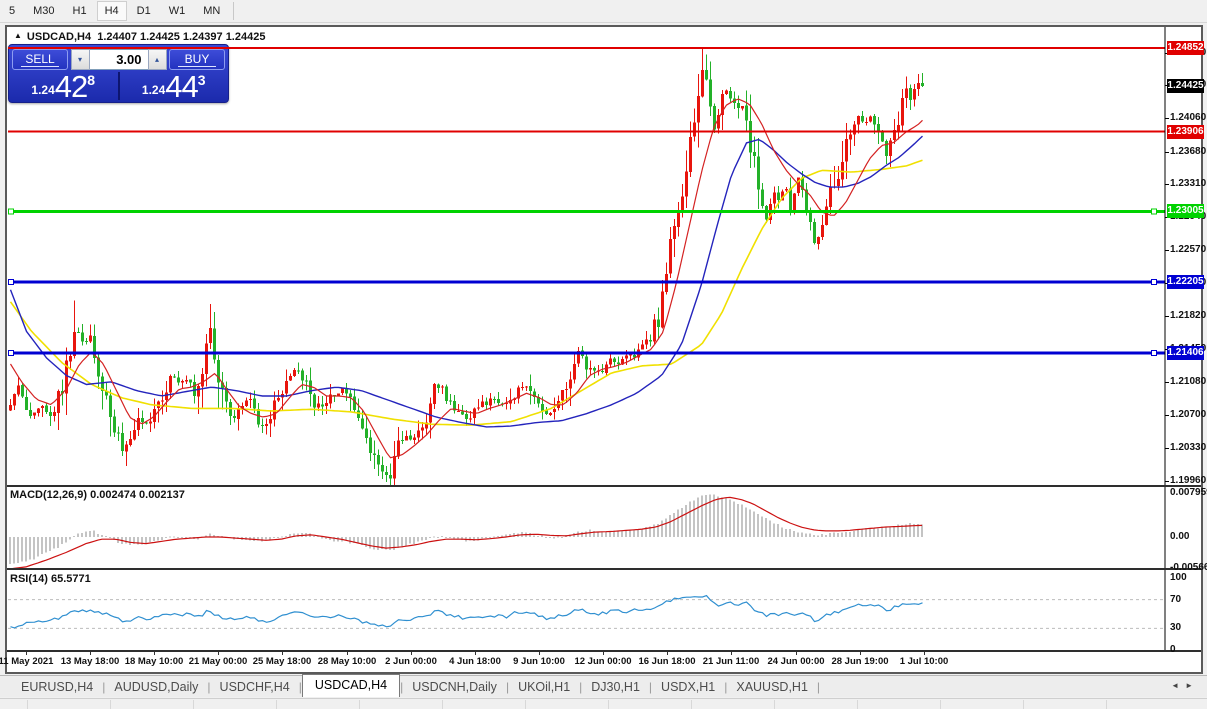  What do you see at coordinates (43, 90) in the screenshot?
I see `sell-price-small: 1.24` at bounding box center [43, 90].